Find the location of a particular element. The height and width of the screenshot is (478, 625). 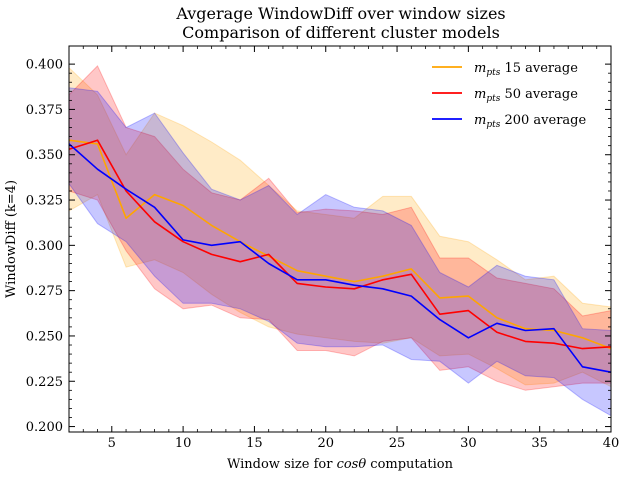

x-tick-label: 40 is located at coordinates (611, 443).